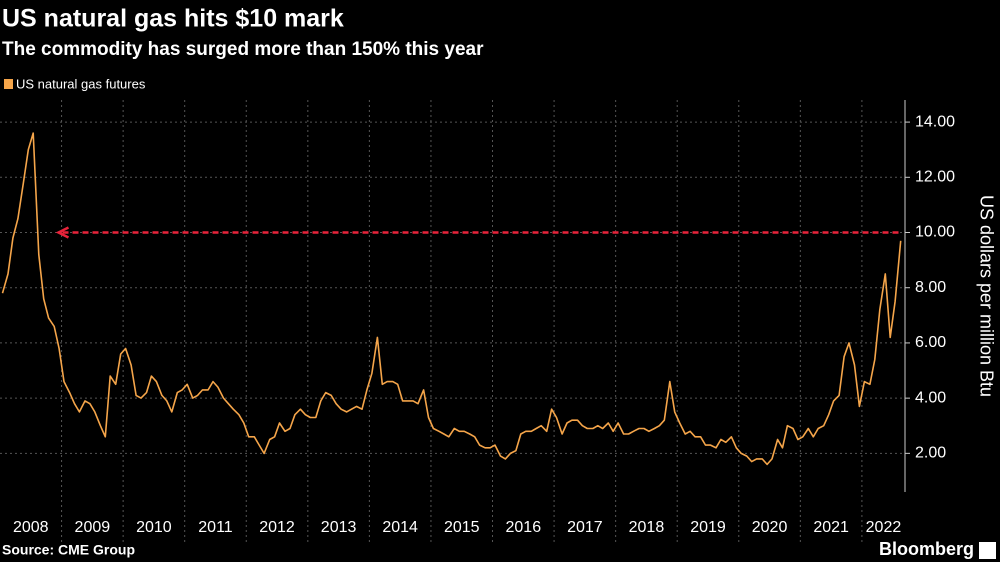 Image resolution: width=1000 pixels, height=562 pixels. Describe the element at coordinates (68, 550) in the screenshot. I see `source: Source: CME Group` at that location.